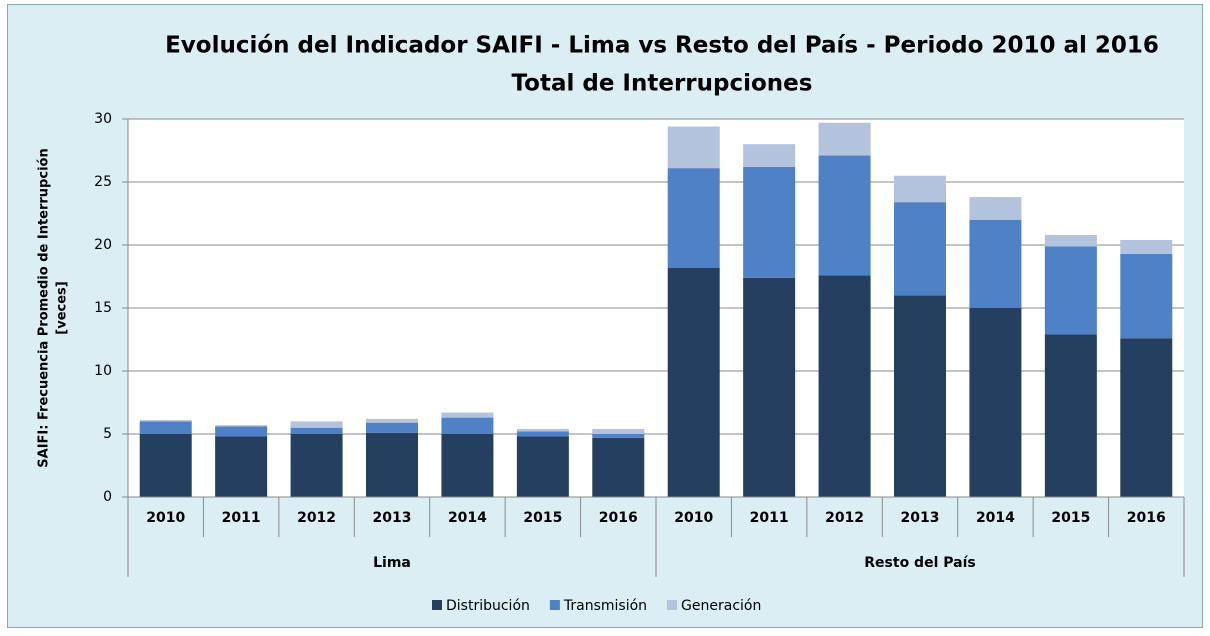 This screenshot has width=1210, height=636. Describe the element at coordinates (103, 371) in the screenshot. I see `y-tick-label: 10` at that location.